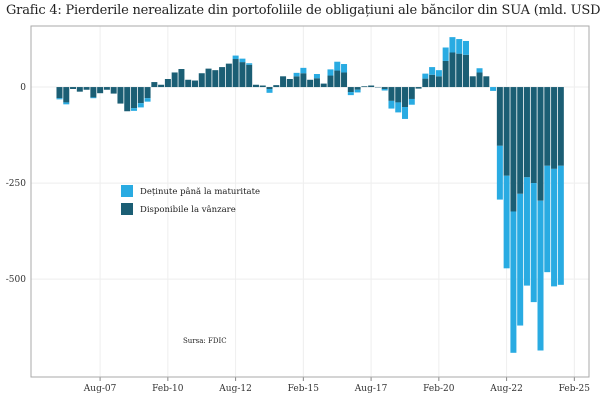 Image resolution: width=600 pixels, height=400 pixels. Describe the element at coordinates (16, 184) in the screenshot. I see `y-tick-label: -250` at that location.